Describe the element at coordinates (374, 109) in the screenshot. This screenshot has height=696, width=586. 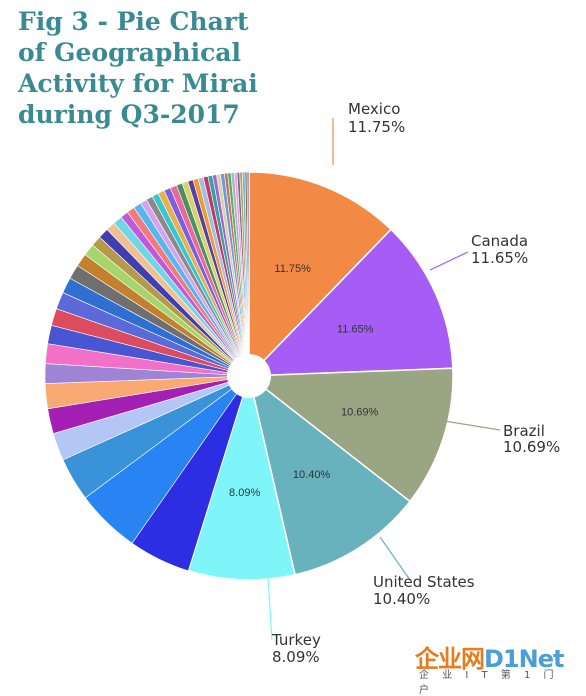
I see `slice-name-label: Mexico` at that location.